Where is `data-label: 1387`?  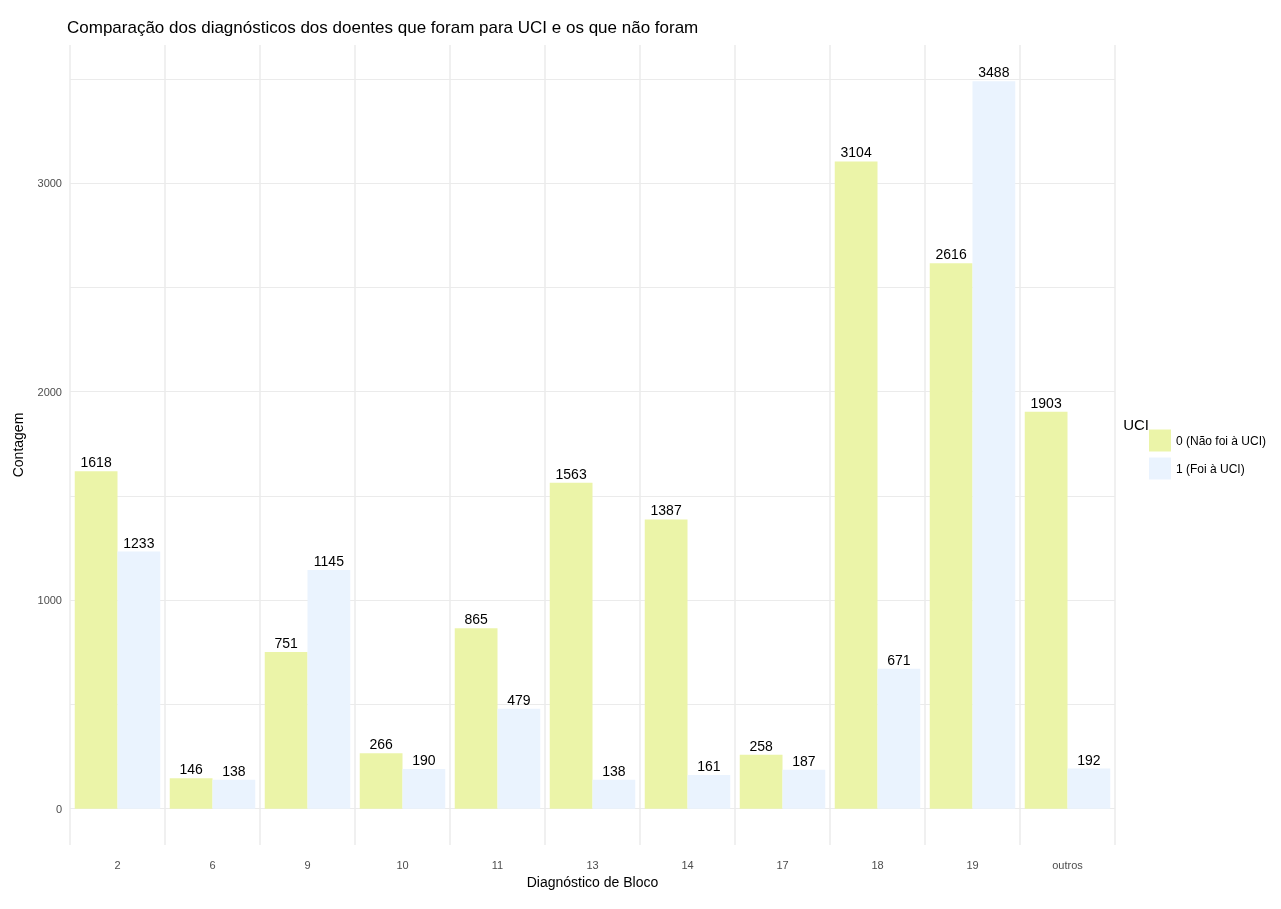 data-label: 1387 is located at coordinates (666, 510).